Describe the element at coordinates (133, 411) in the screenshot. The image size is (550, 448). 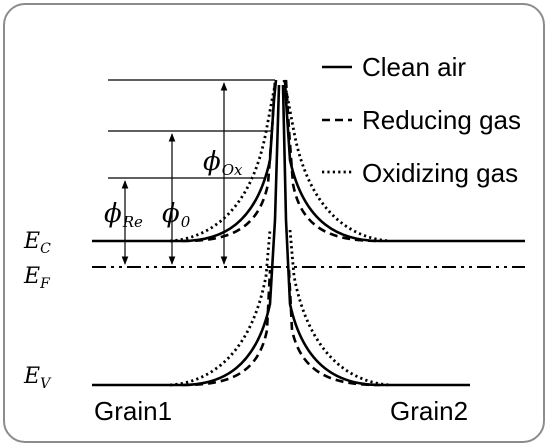
I see `grain1-label: Grain1` at that location.